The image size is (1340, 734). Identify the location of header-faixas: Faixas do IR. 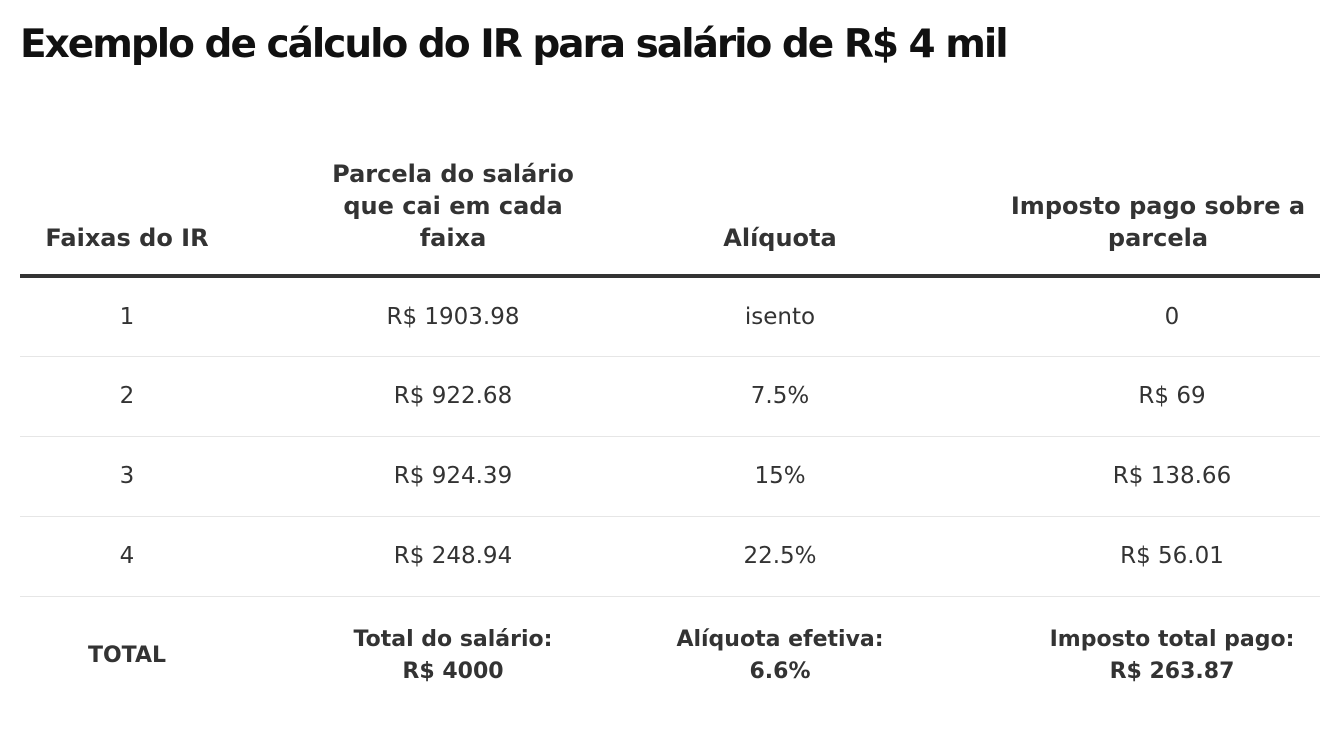
(127, 204).